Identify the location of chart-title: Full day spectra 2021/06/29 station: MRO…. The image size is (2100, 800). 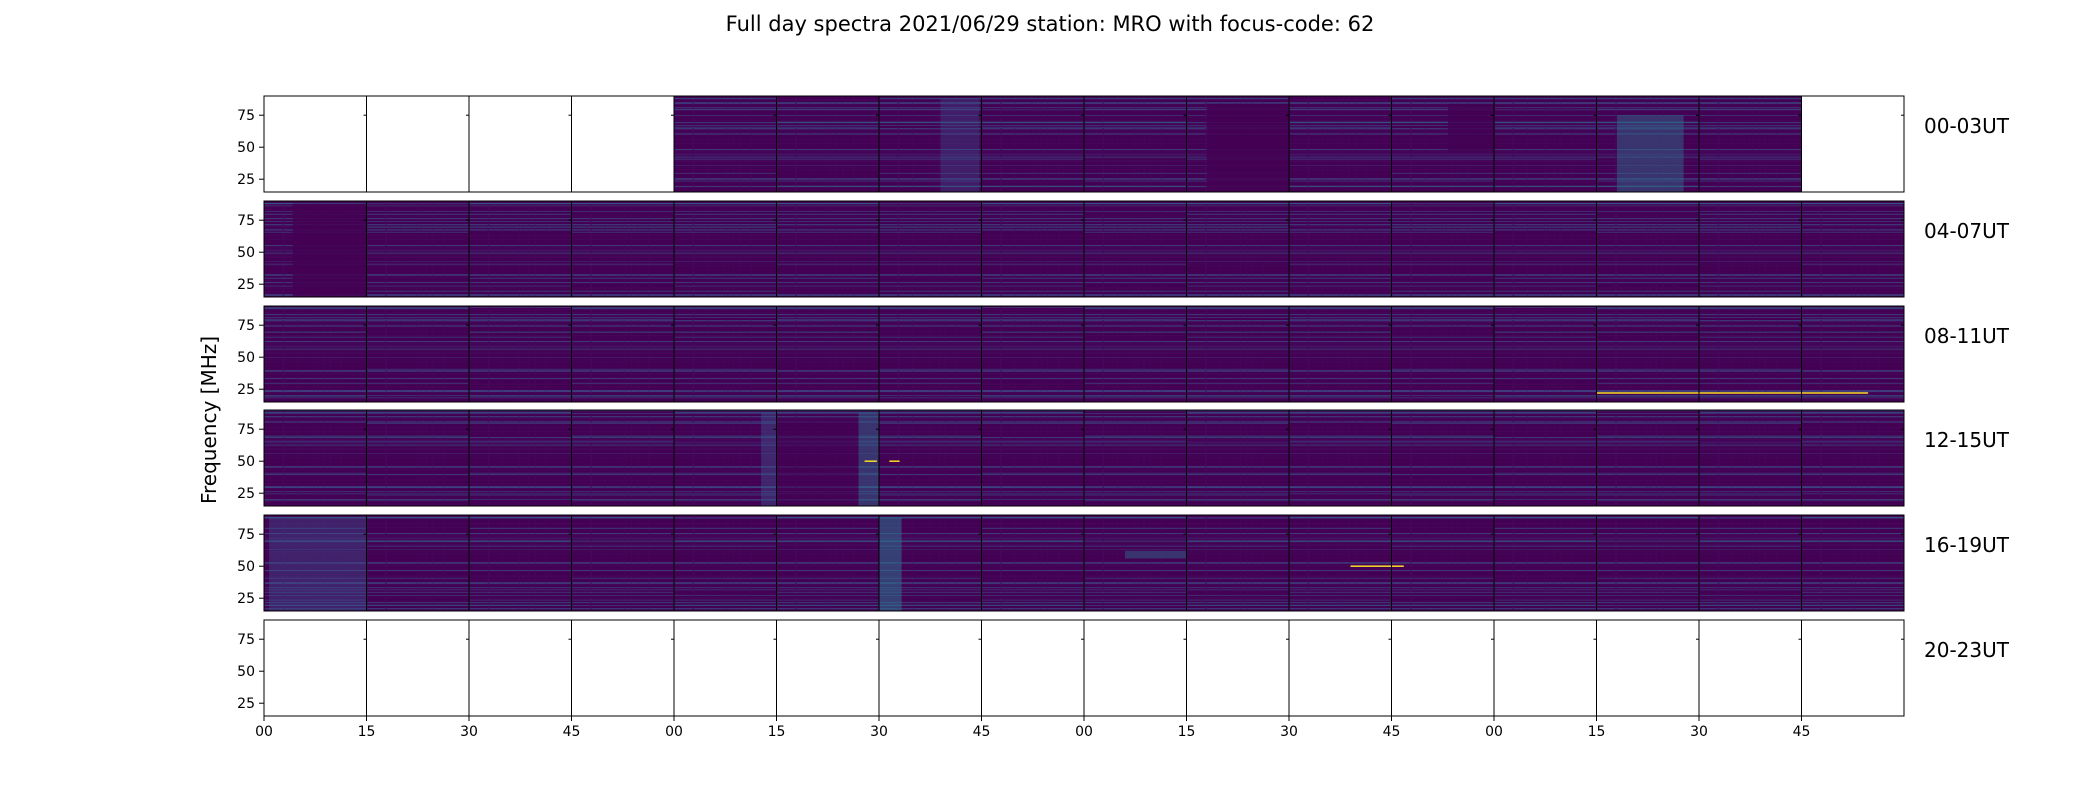
(1050, 24).